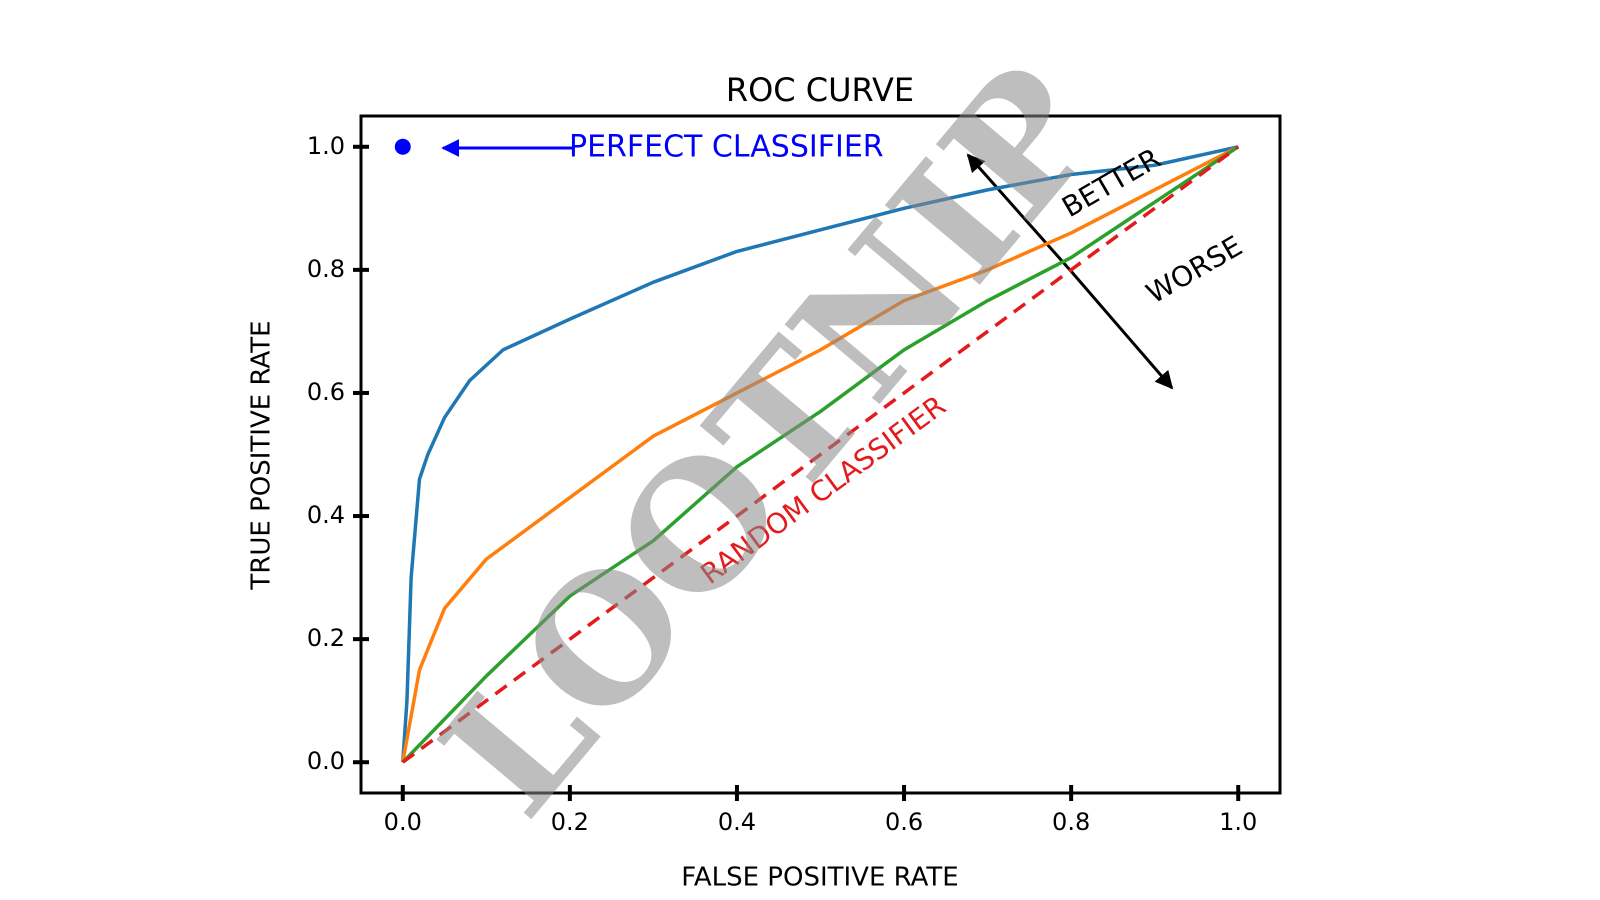 The image size is (1600, 900). What do you see at coordinates (1019, 212) in the screenshot?
I see `better-arrow` at bounding box center [1019, 212].